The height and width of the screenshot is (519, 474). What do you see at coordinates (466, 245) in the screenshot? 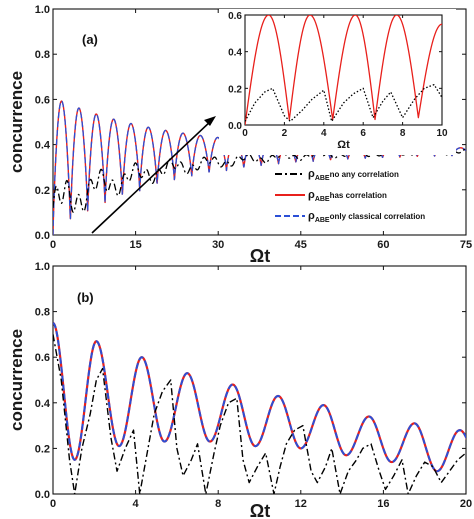
I see `panel-a-xtick-label: 75` at bounding box center [466, 245].